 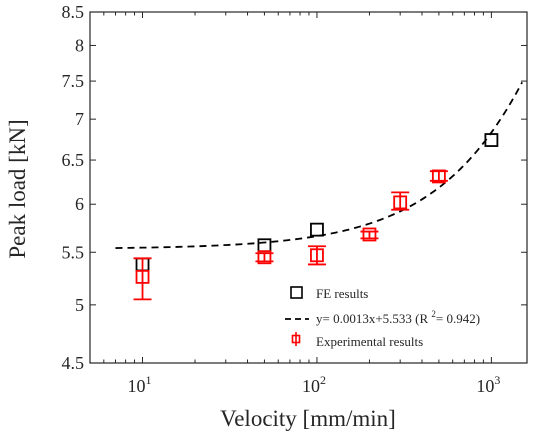 I want to click on y-axis-label: Peak load [kN], so click(x=17, y=188).